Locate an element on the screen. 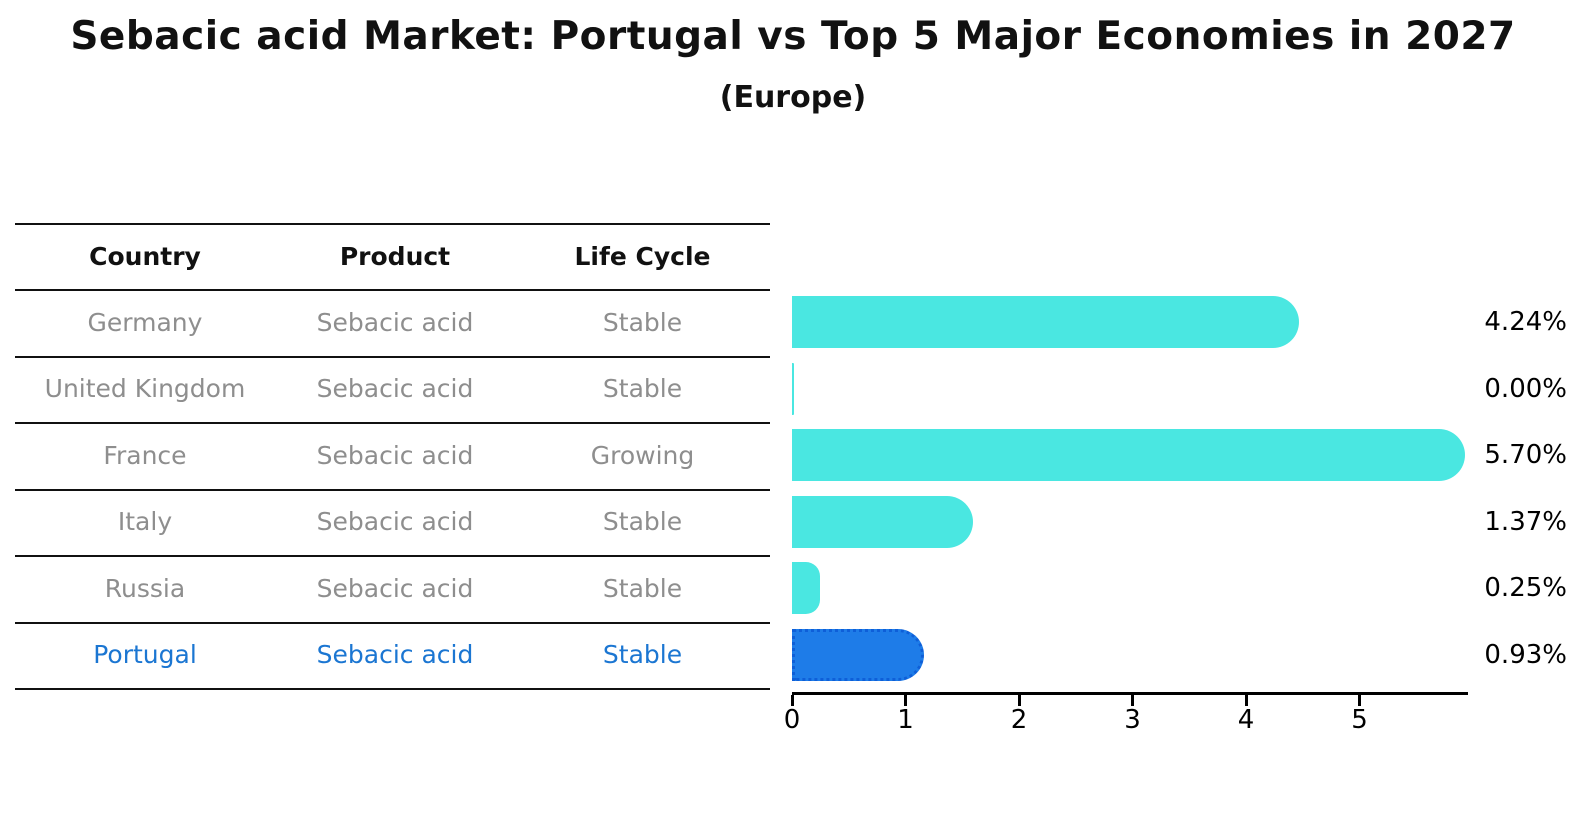 The width and height of the screenshot is (1586, 823). table-row-germany: Germany Sebacic acid Stable is located at coordinates (392, 322).